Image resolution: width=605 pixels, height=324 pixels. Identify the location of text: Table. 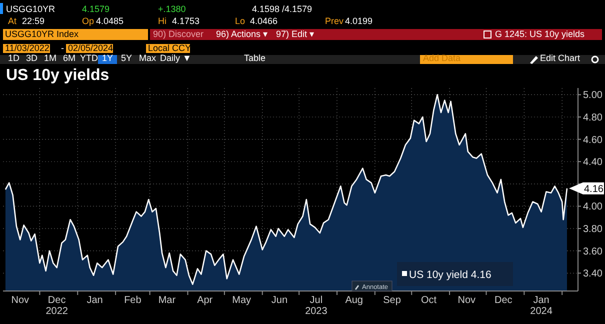
(255, 58).